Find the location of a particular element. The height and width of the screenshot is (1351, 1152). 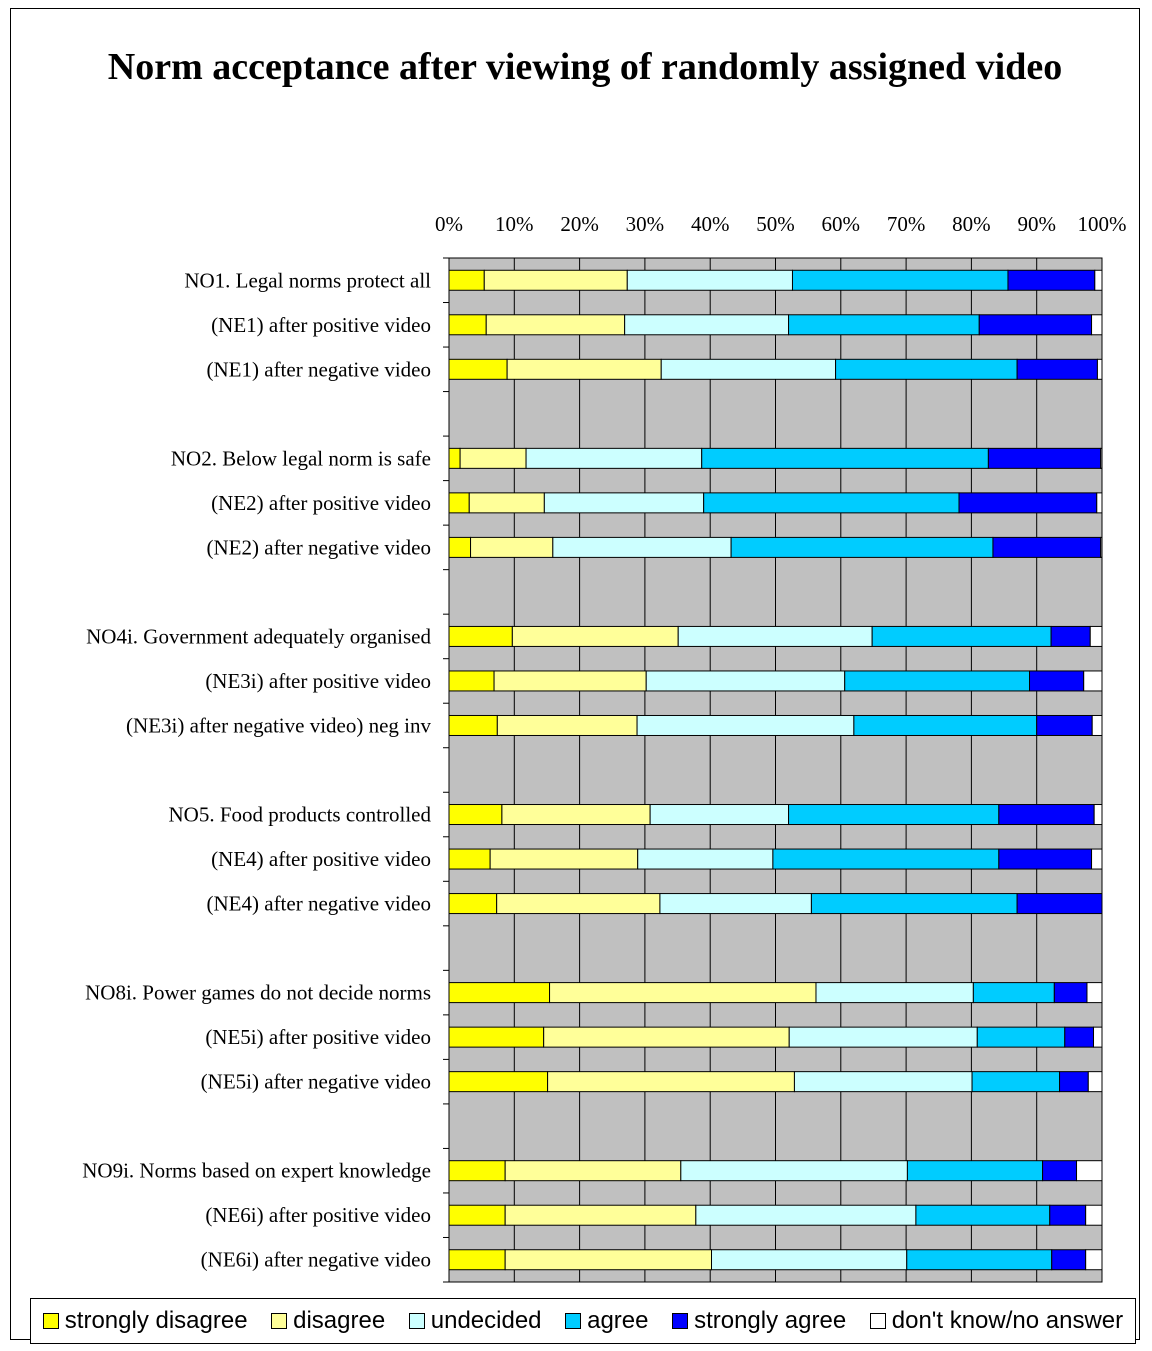

category-label: (NE6i) after negative video is located at coordinates (316, 1260).